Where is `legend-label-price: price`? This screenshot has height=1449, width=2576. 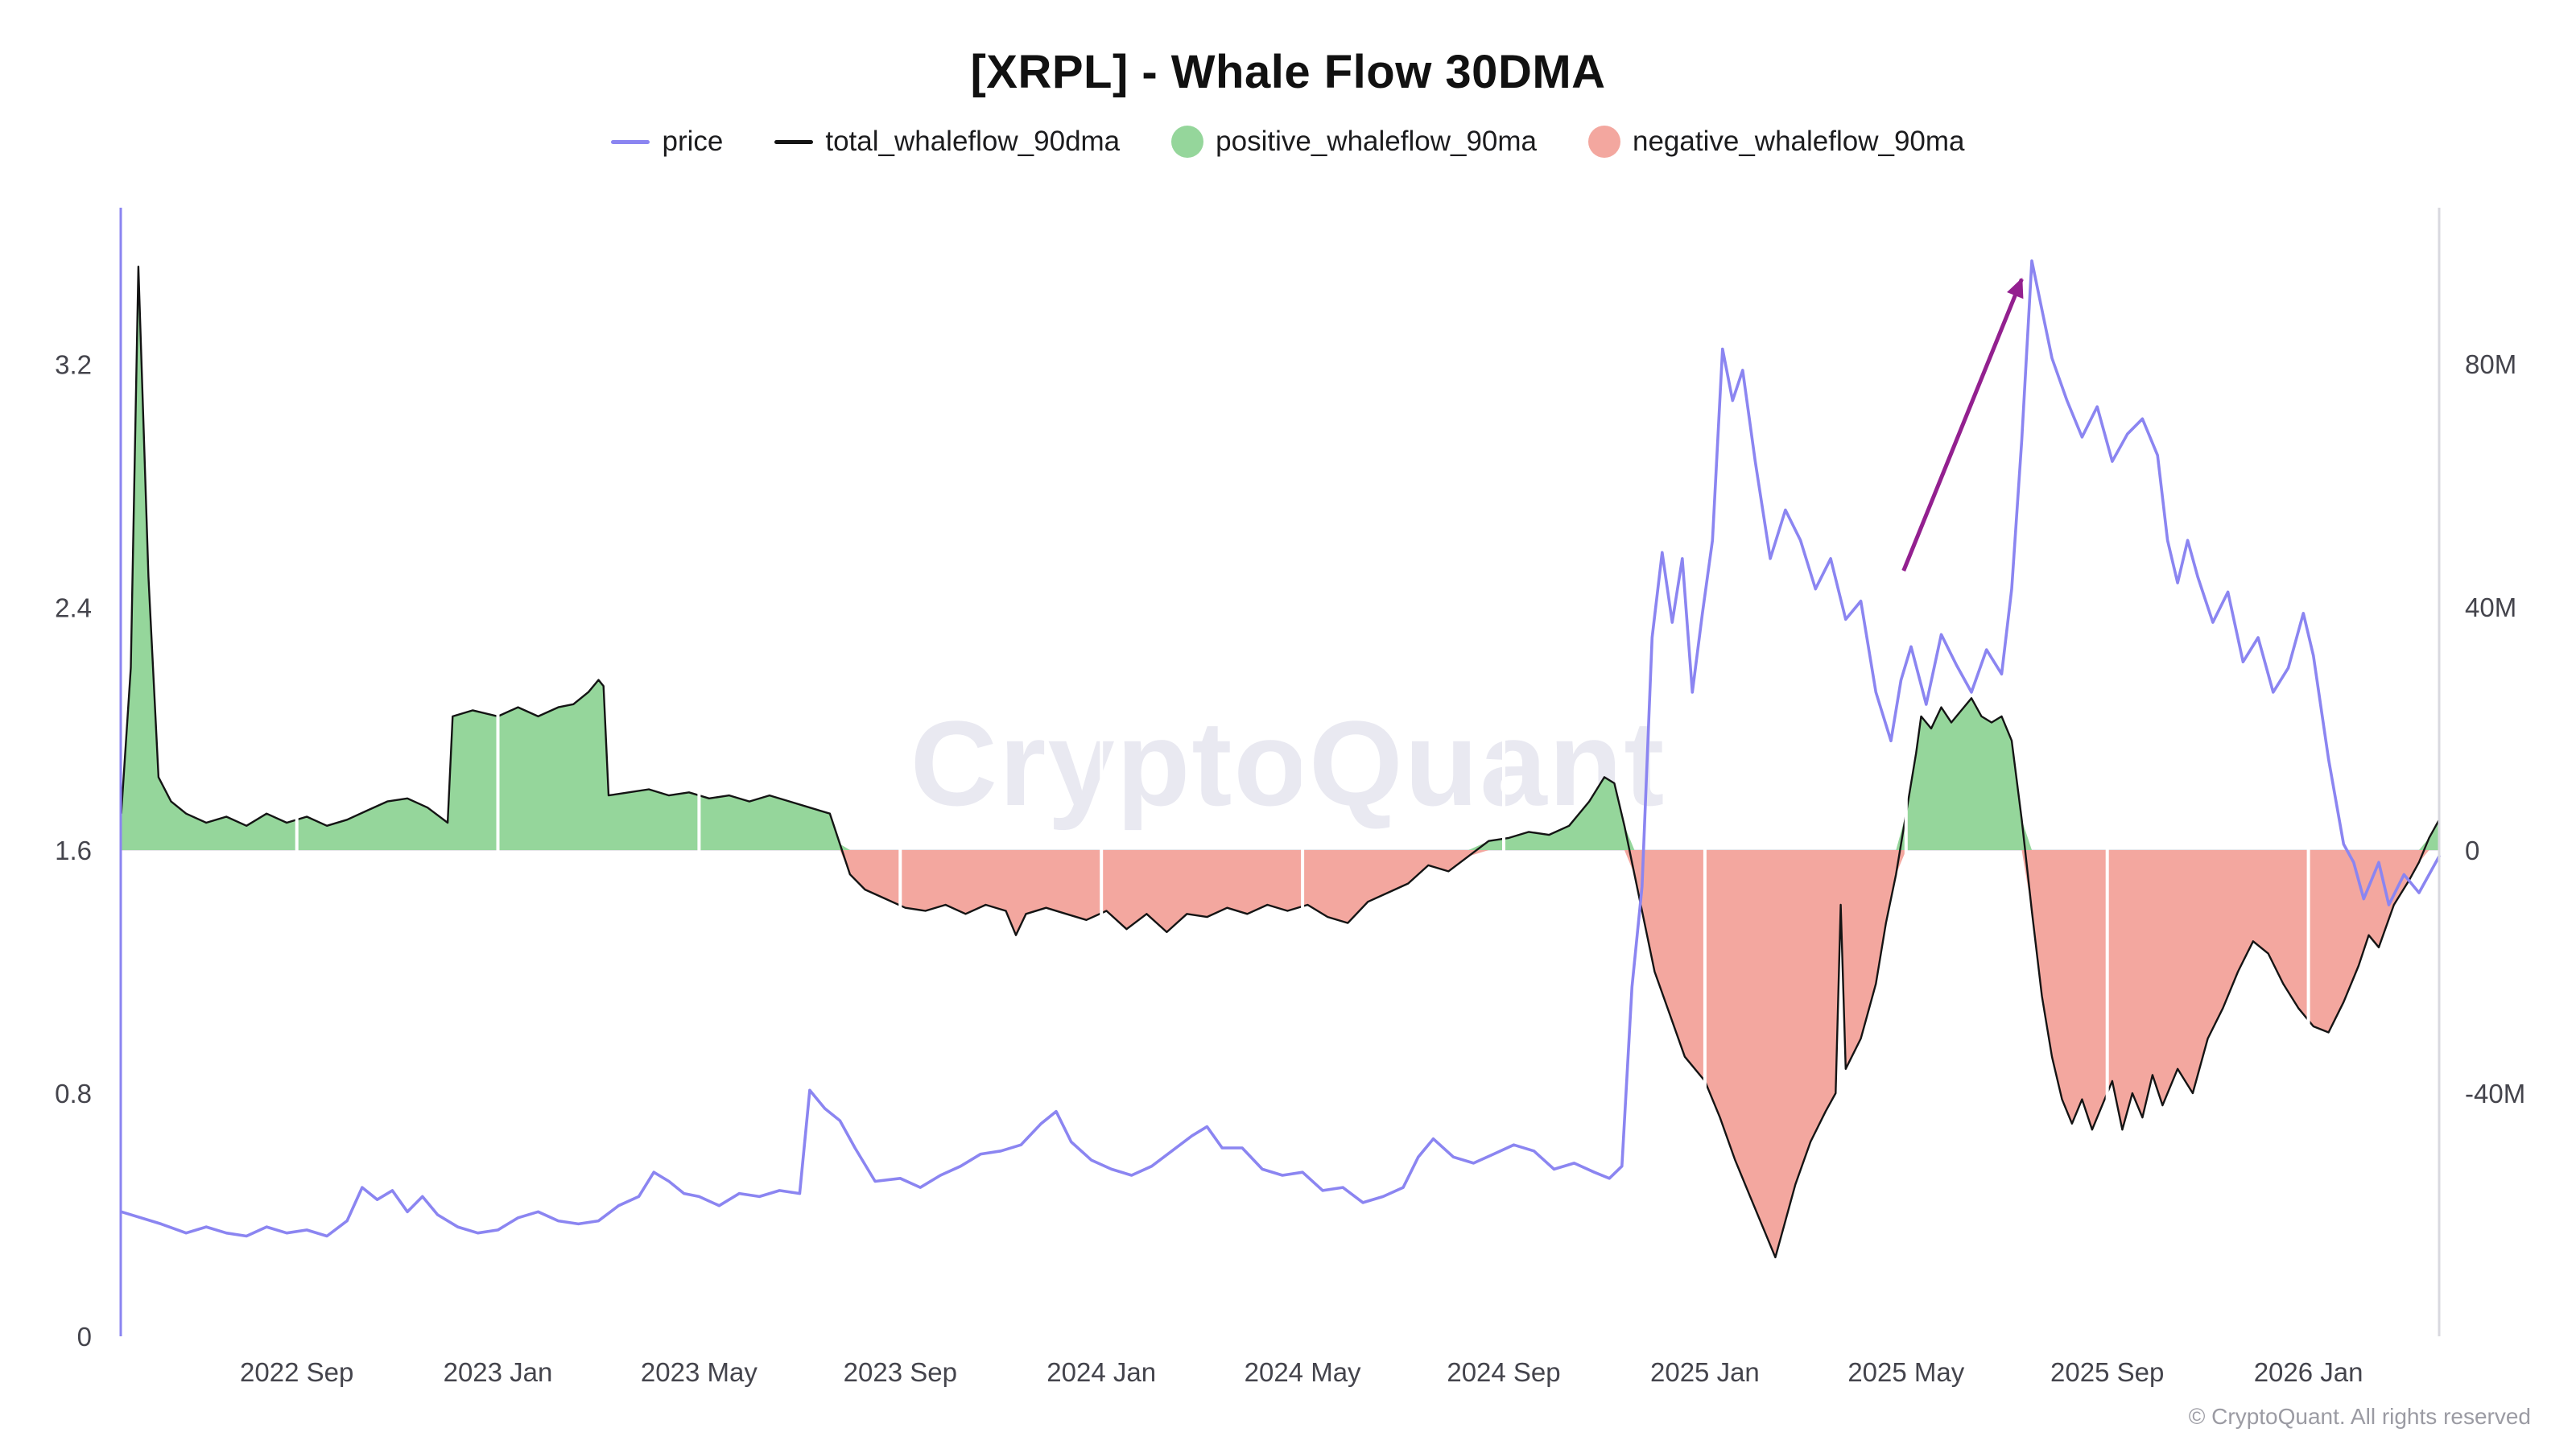
legend-label-price: price is located at coordinates (693, 141).